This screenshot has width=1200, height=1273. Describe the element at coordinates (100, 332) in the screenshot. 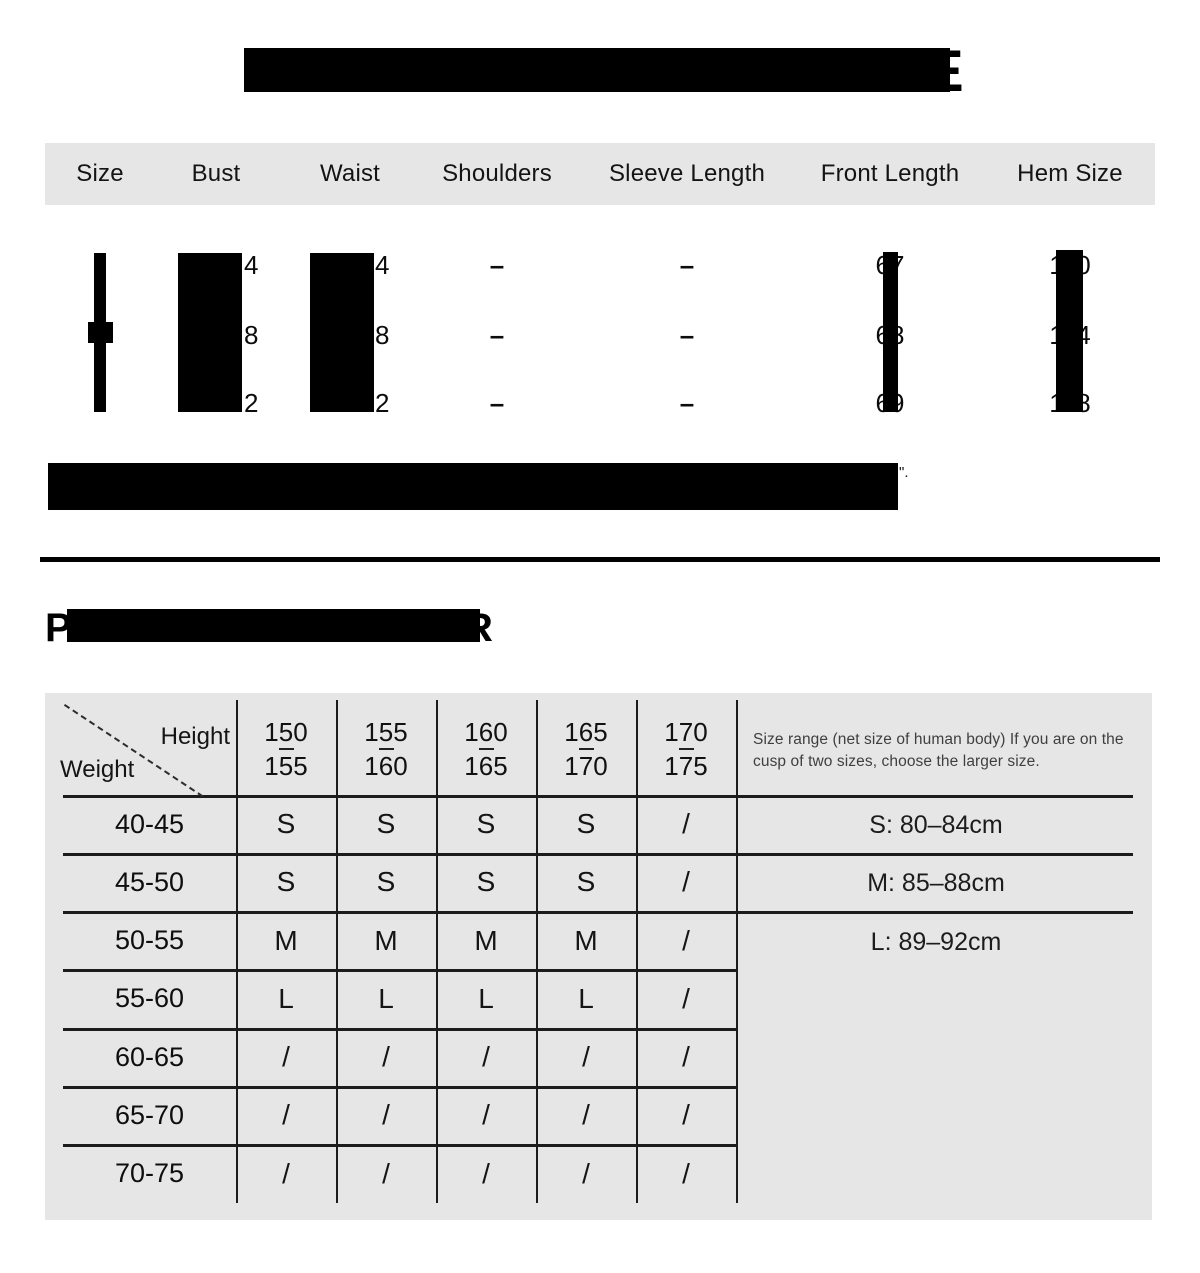

I see `size-column-redaction-blob` at that location.